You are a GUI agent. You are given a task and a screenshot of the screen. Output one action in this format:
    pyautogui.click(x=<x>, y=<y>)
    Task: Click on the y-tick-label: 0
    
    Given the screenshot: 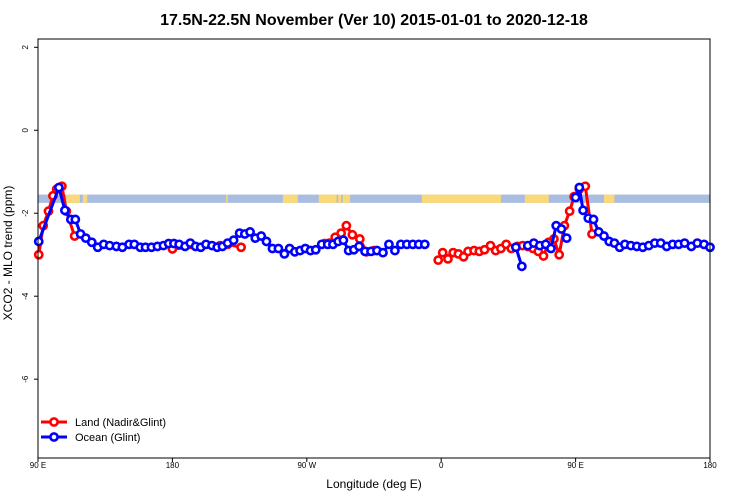 What is the action you would take?
    pyautogui.click(x=25, y=129)
    